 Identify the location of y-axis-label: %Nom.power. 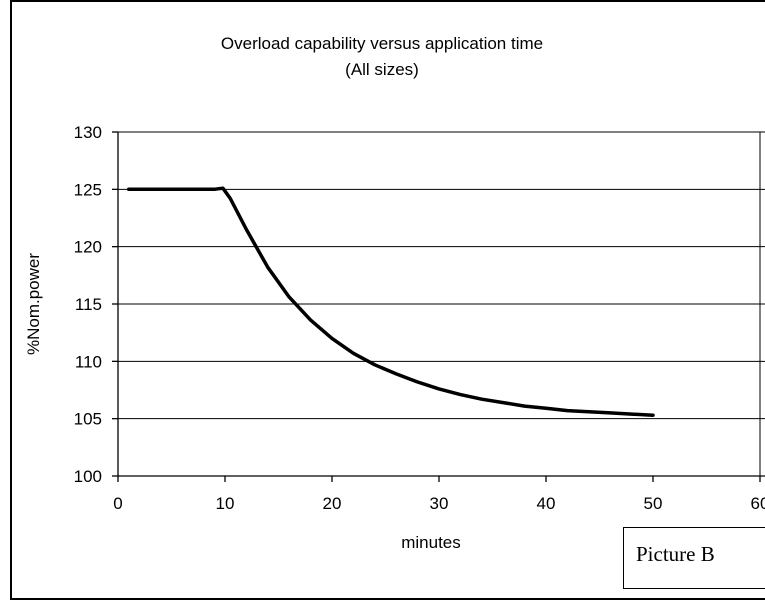
(33, 304).